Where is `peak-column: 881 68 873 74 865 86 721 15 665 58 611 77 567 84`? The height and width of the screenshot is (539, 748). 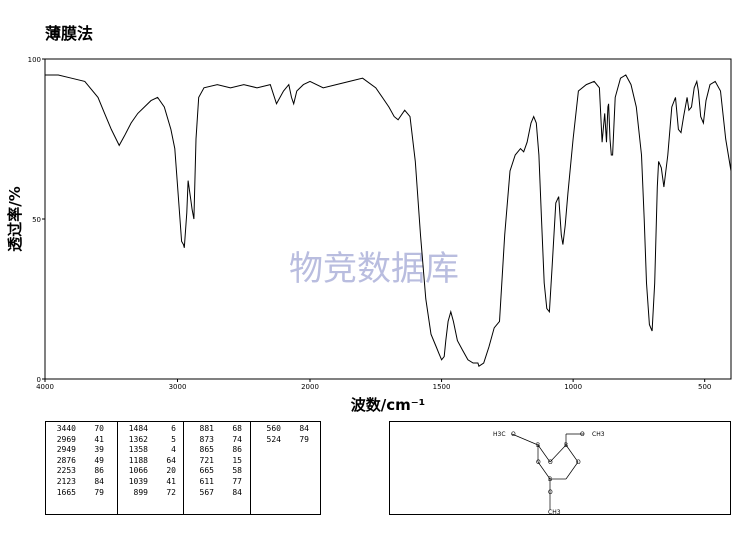
peak-column: 881 68 873 74 865 86 721 15 665 58 611 77 567 84 is located at coordinates (217, 468).